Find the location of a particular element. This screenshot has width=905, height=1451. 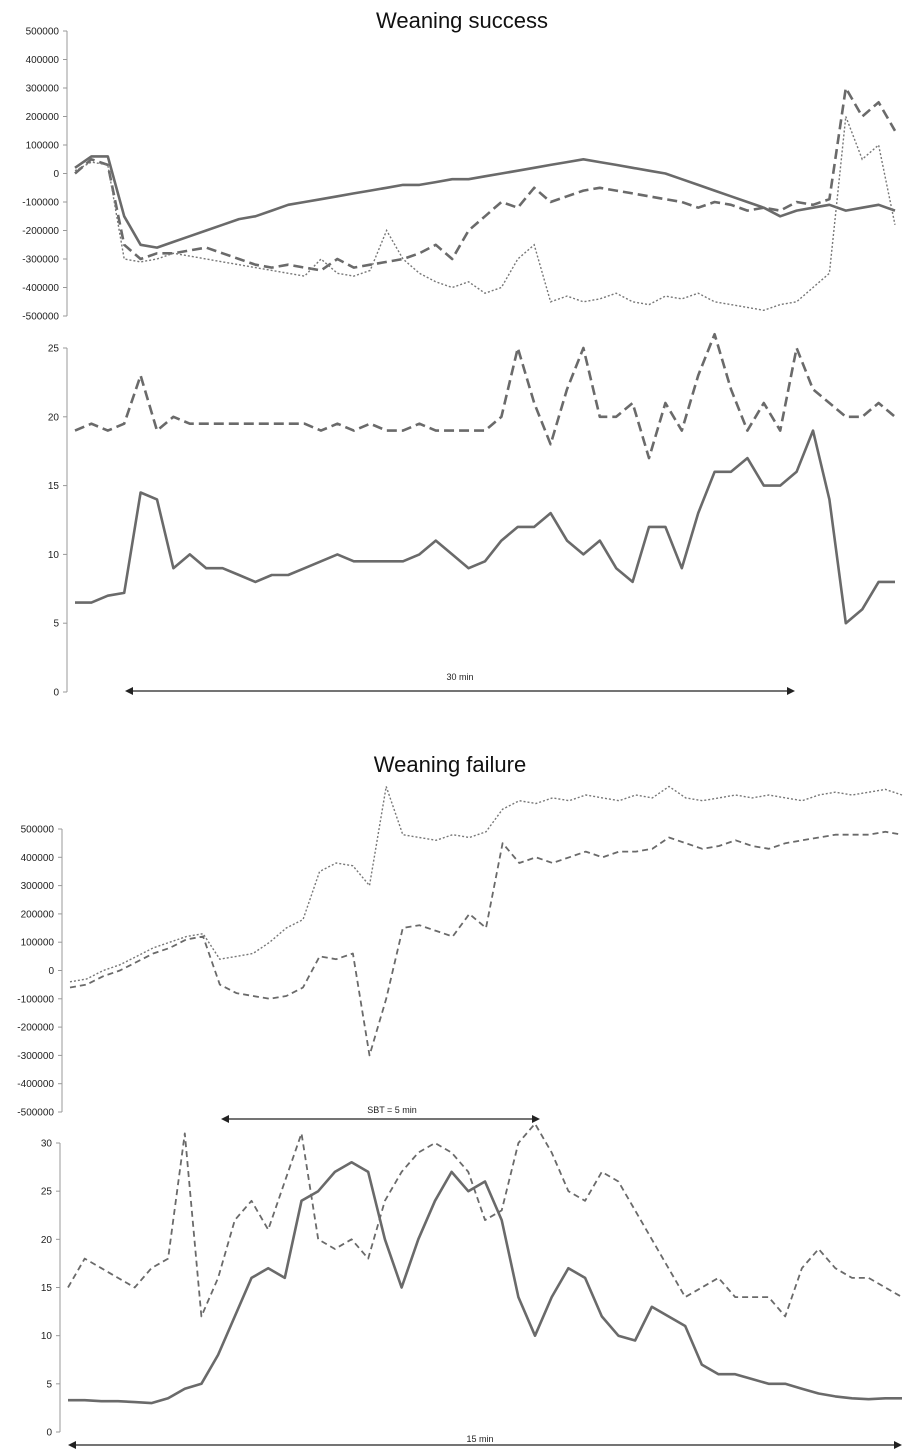

duration-label: 15 min is located at coordinates (479, 1439).